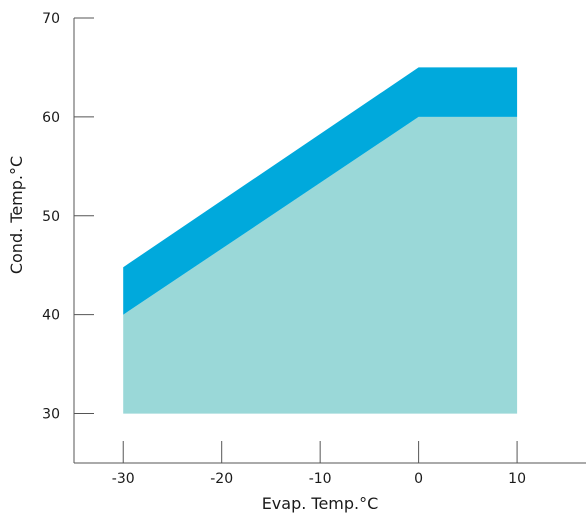  Describe the element at coordinates (320, 479) in the screenshot. I see `x-tick-label: -10` at that location.